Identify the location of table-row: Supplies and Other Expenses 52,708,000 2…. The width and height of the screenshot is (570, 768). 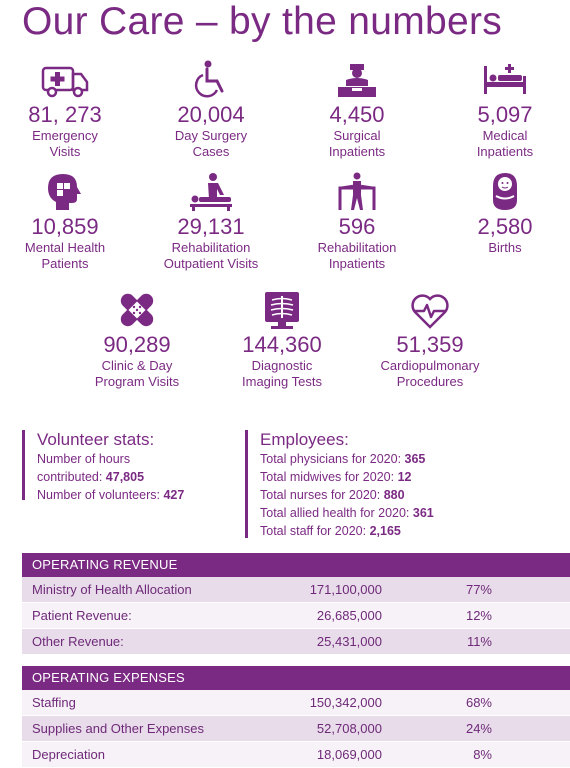
(296, 729).